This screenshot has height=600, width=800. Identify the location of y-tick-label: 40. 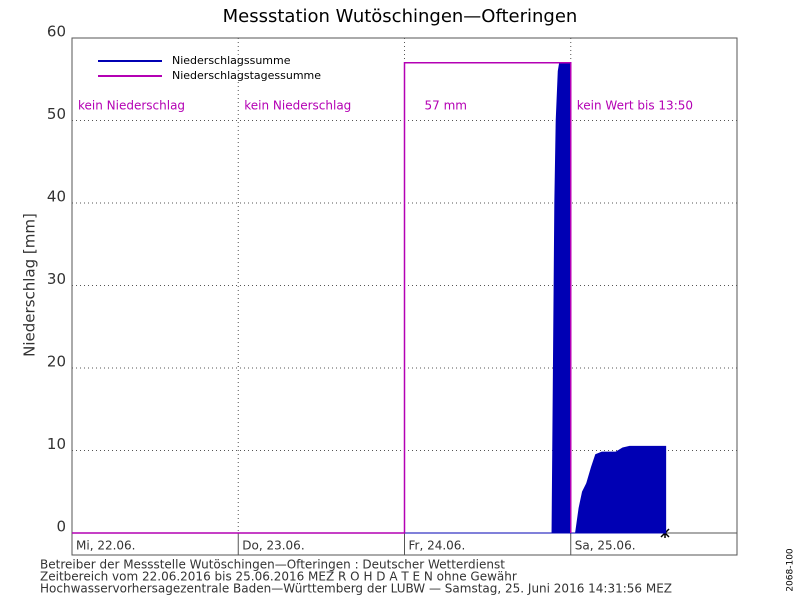
(56, 197).